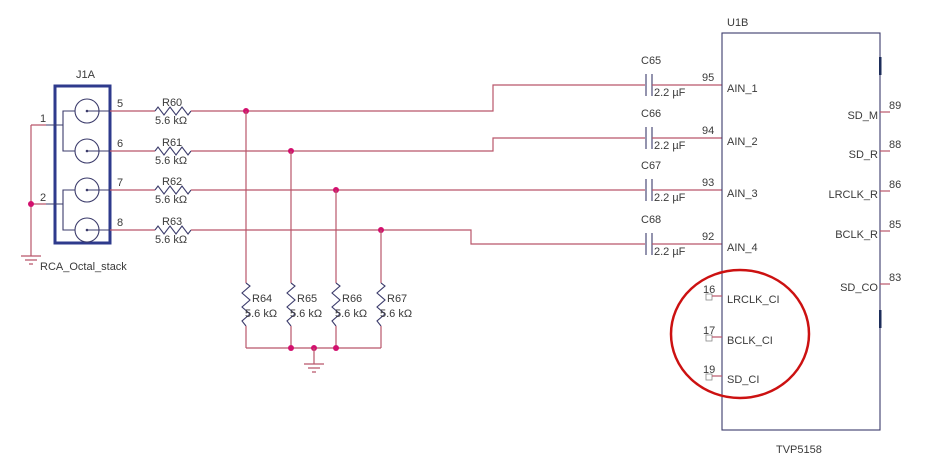 The height and width of the screenshot is (458, 941). Describe the element at coordinates (709, 370) in the screenshot. I see `ic-pin-number: 19` at that location.